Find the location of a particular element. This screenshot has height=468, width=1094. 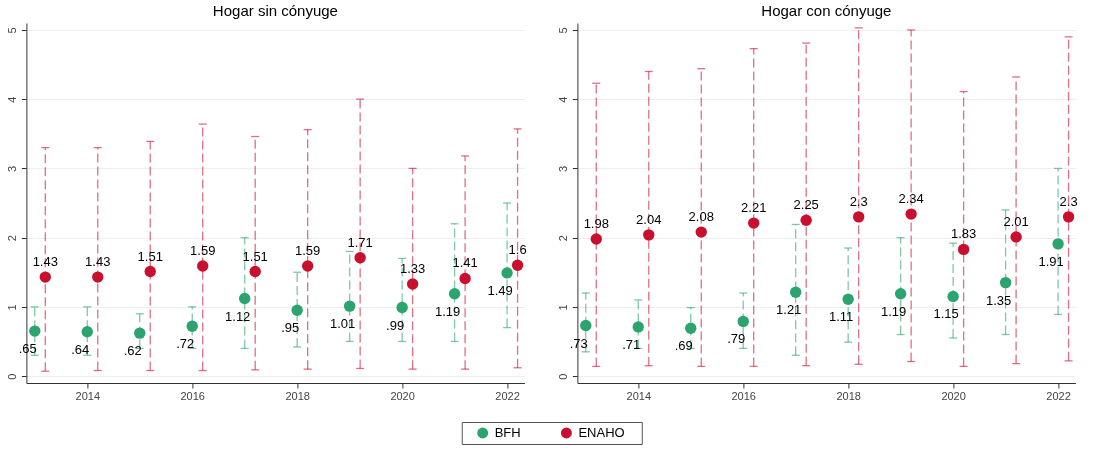

data-label: 1.35 is located at coordinates (998, 300).